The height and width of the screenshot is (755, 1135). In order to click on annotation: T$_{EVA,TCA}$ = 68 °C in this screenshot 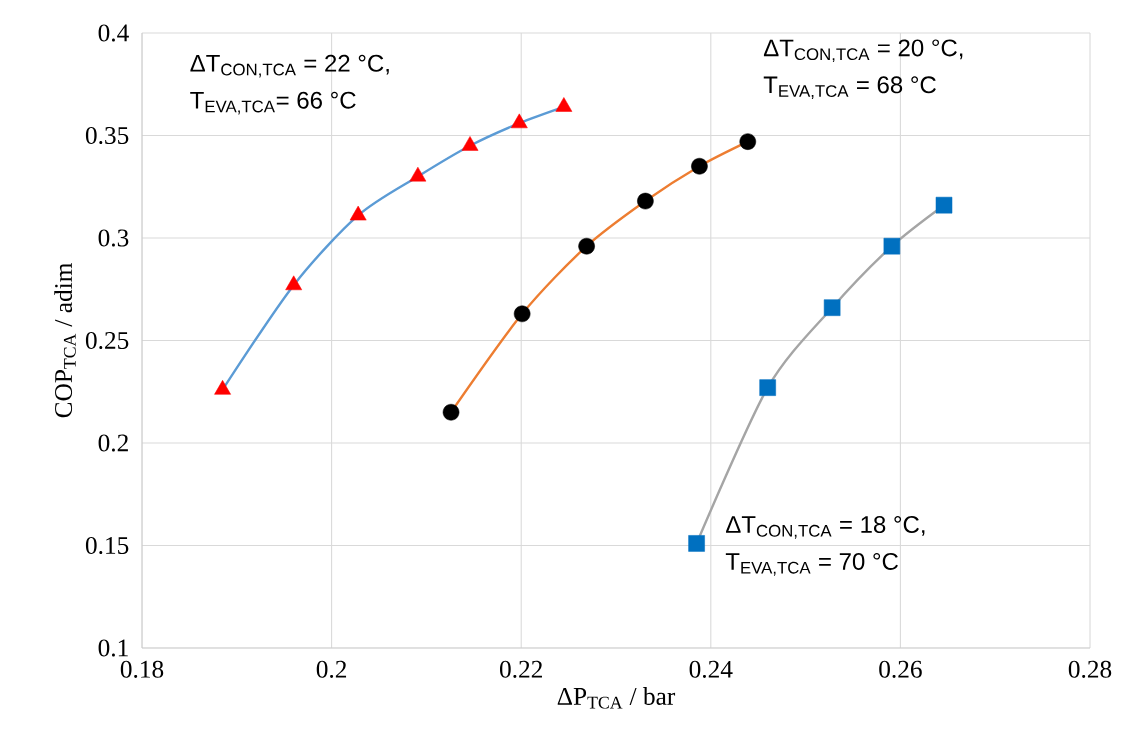, I will do `click(849, 88)`.